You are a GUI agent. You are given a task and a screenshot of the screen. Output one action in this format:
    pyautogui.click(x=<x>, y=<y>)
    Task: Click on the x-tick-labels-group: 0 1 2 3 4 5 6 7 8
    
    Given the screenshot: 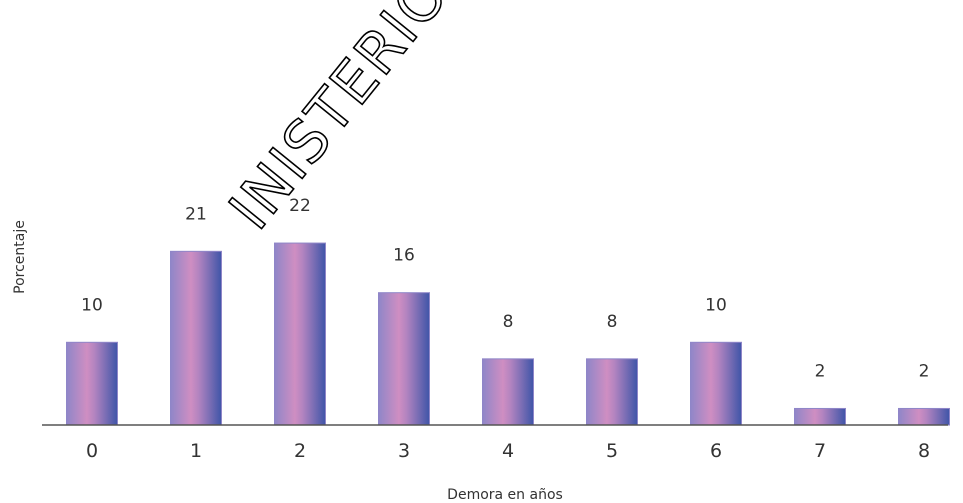 What is the action you would take?
    pyautogui.click(x=508, y=451)
    